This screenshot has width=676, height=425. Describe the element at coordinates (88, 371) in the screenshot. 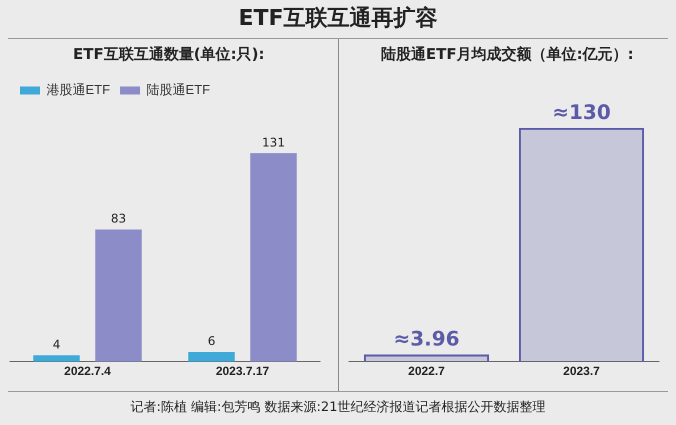

I see `x-tick-label: 2022.7.4` at that location.